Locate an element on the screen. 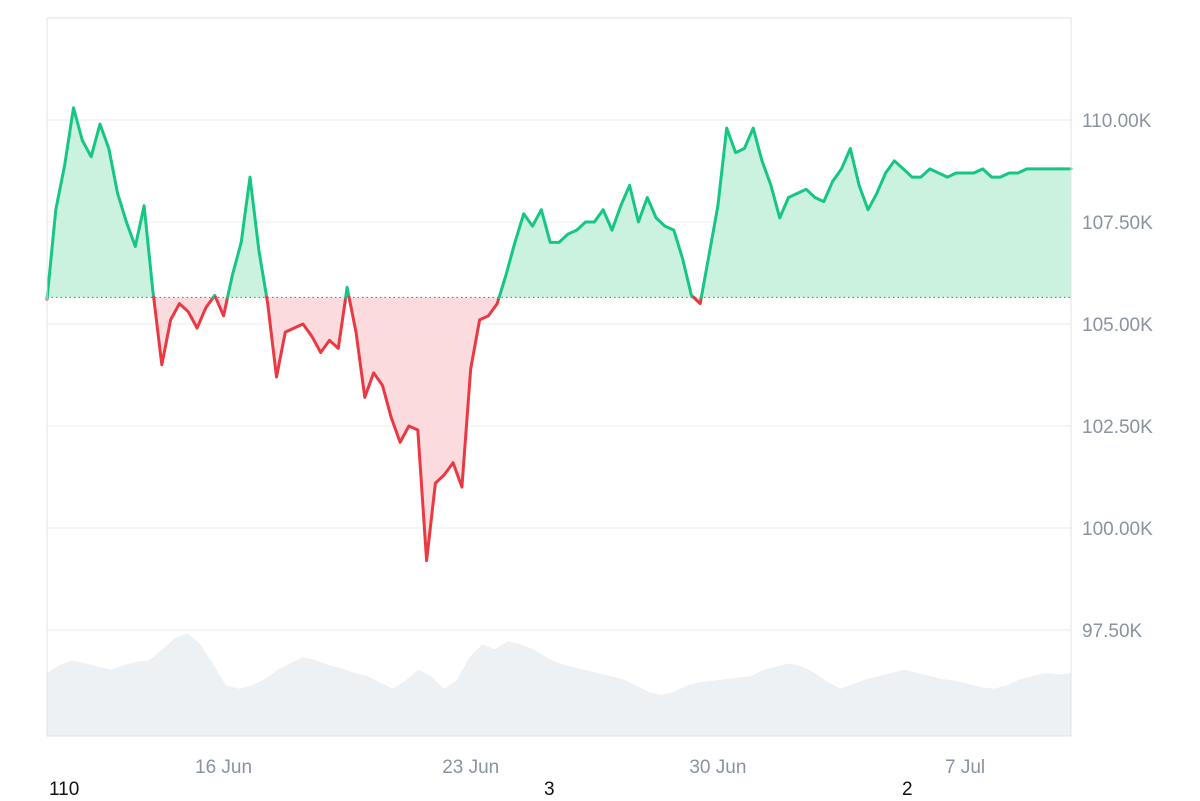 Image resolution: width=1200 pixels, height=801 pixels. y-tick-label: 107.50K is located at coordinates (1117, 223).